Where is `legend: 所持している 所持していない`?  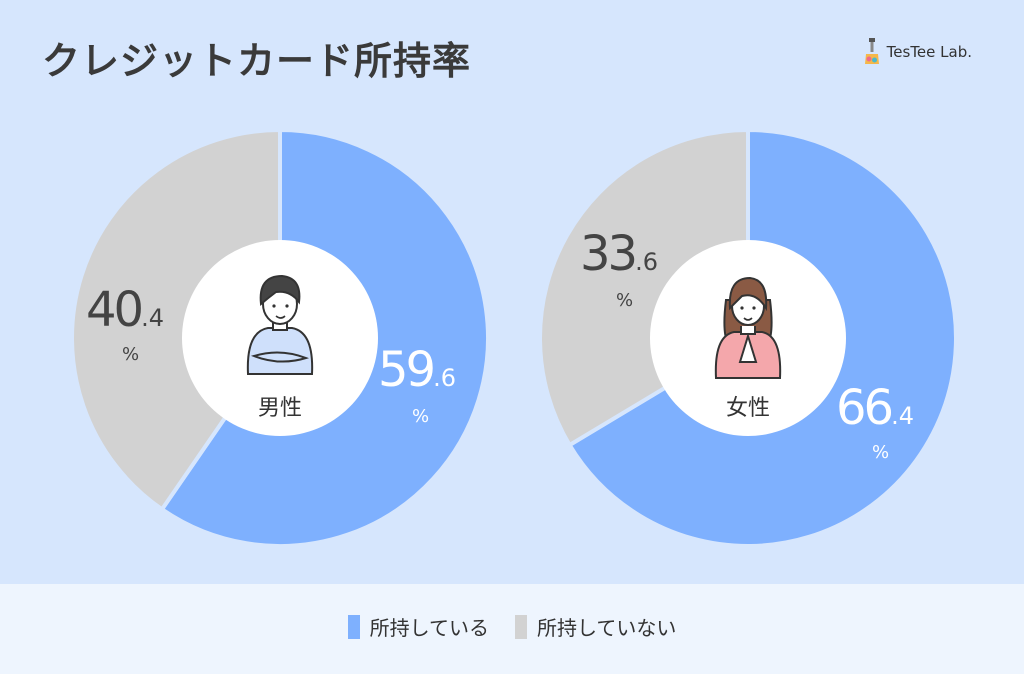 legend: 所持している 所持していない is located at coordinates (512, 626).